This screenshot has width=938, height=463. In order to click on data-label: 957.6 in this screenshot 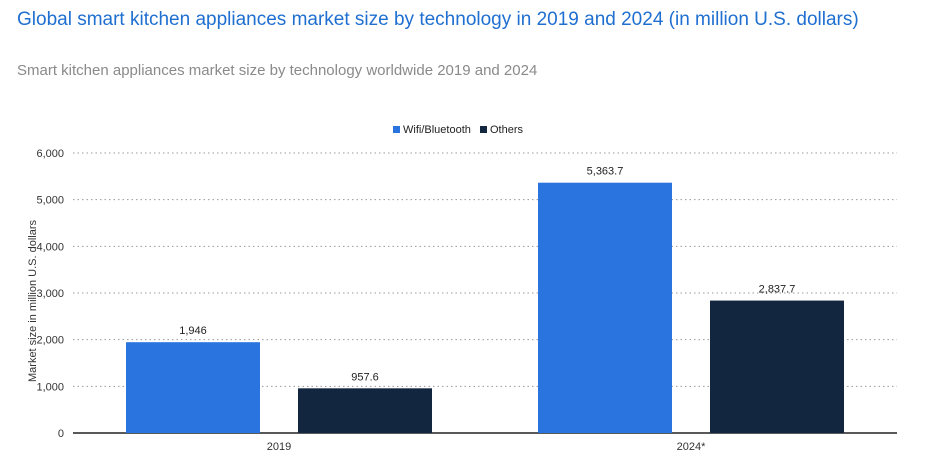, I will do `click(365, 377)`.